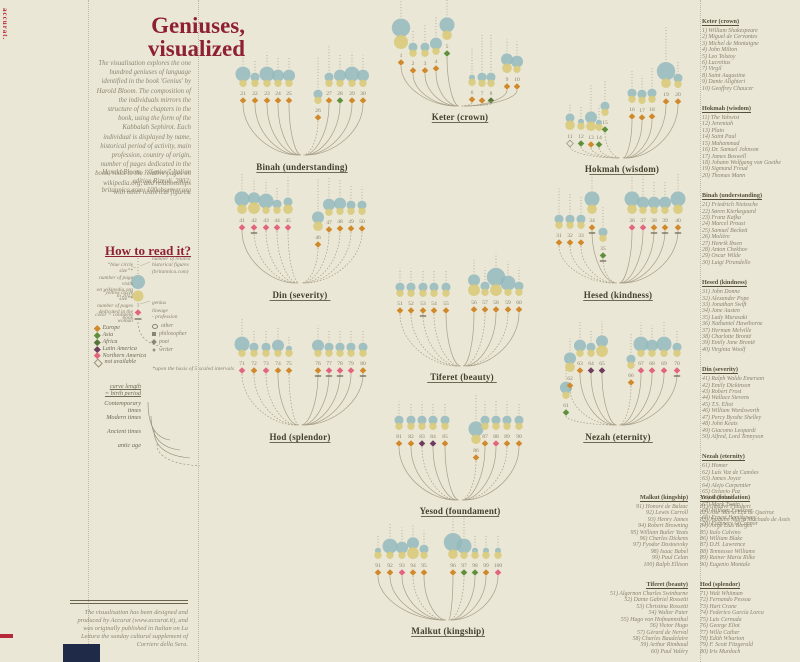 This screenshot has height=662, width=800. What do you see at coordinates (724, 305) in the screenshot?
I see `genius-list-item: 33) Jonathan Swift` at bounding box center [724, 305].